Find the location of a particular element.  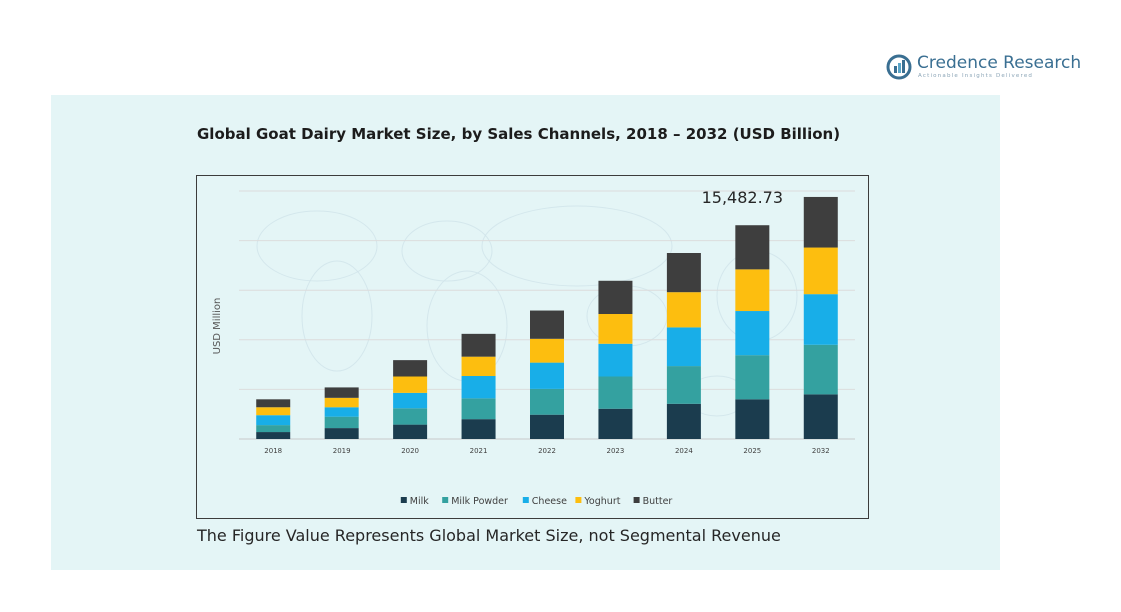

bar-segment-butter-2024 is located at coordinates (683, 273).